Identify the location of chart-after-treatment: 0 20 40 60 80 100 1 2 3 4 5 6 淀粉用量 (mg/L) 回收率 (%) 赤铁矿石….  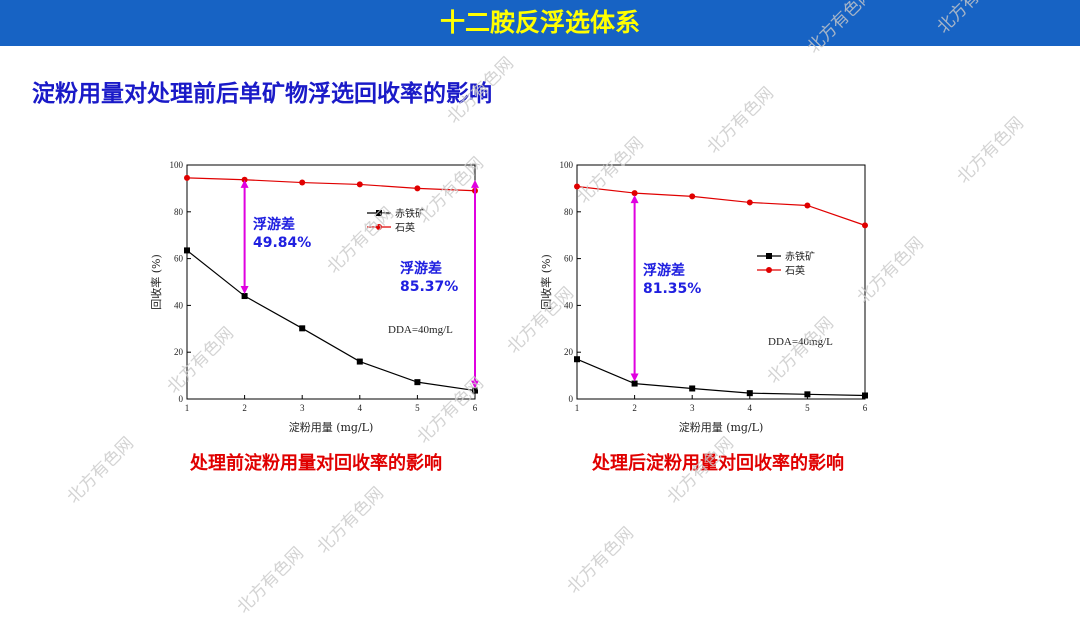
(703, 297).